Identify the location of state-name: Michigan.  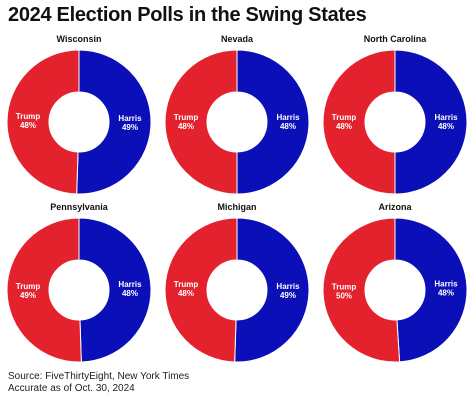
(237, 207).